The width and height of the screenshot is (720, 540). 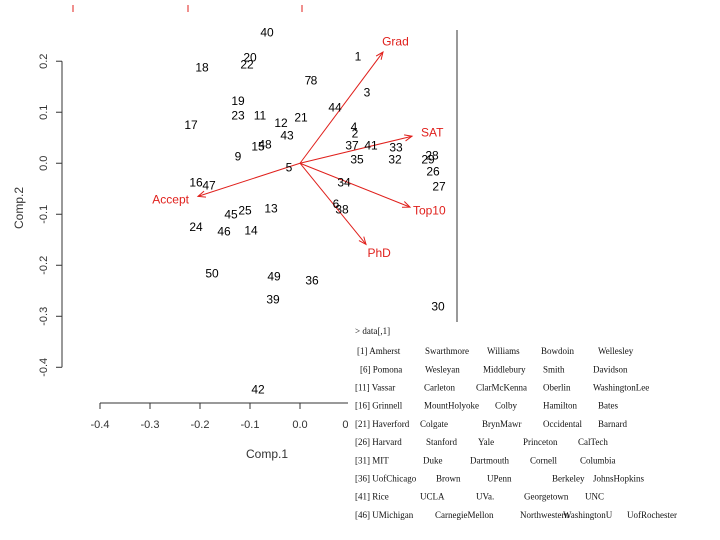 What do you see at coordinates (621, 387) in the screenshot?
I see `console-entry: WashingtonLee` at bounding box center [621, 387].